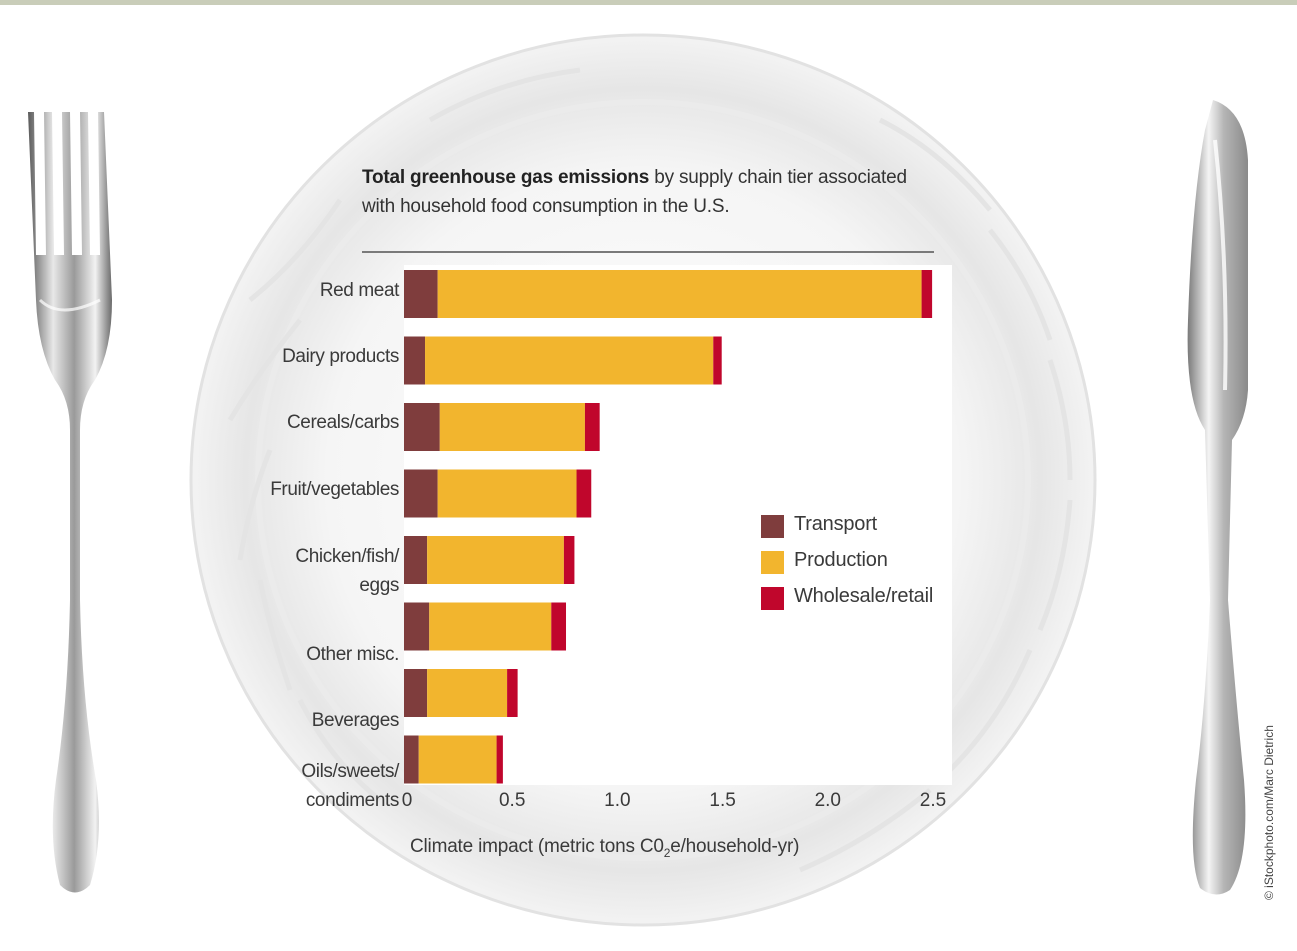 Image resolution: width=1297 pixels, height=951 pixels. I want to click on category-label: Beverages, so click(355, 720).